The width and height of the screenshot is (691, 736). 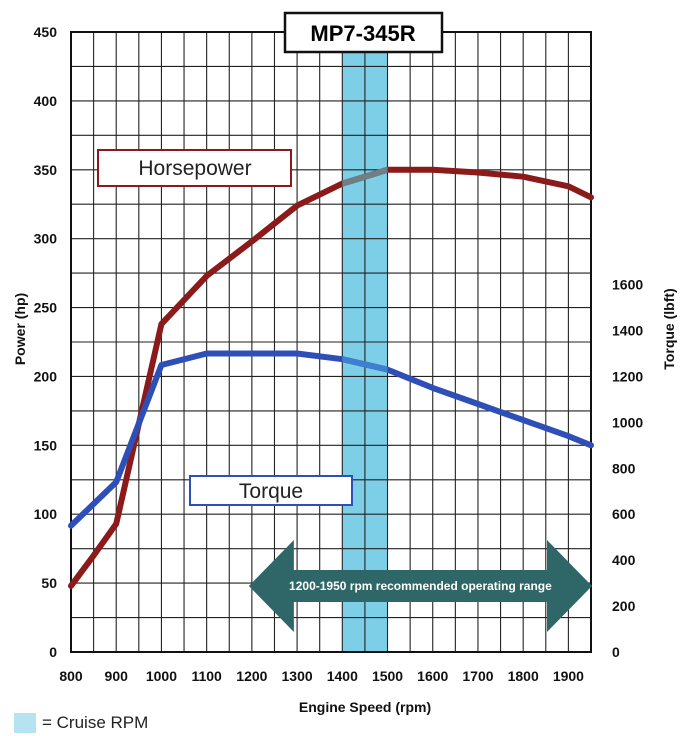 I want to click on x-tick-label: 1400, so click(x=342, y=676).